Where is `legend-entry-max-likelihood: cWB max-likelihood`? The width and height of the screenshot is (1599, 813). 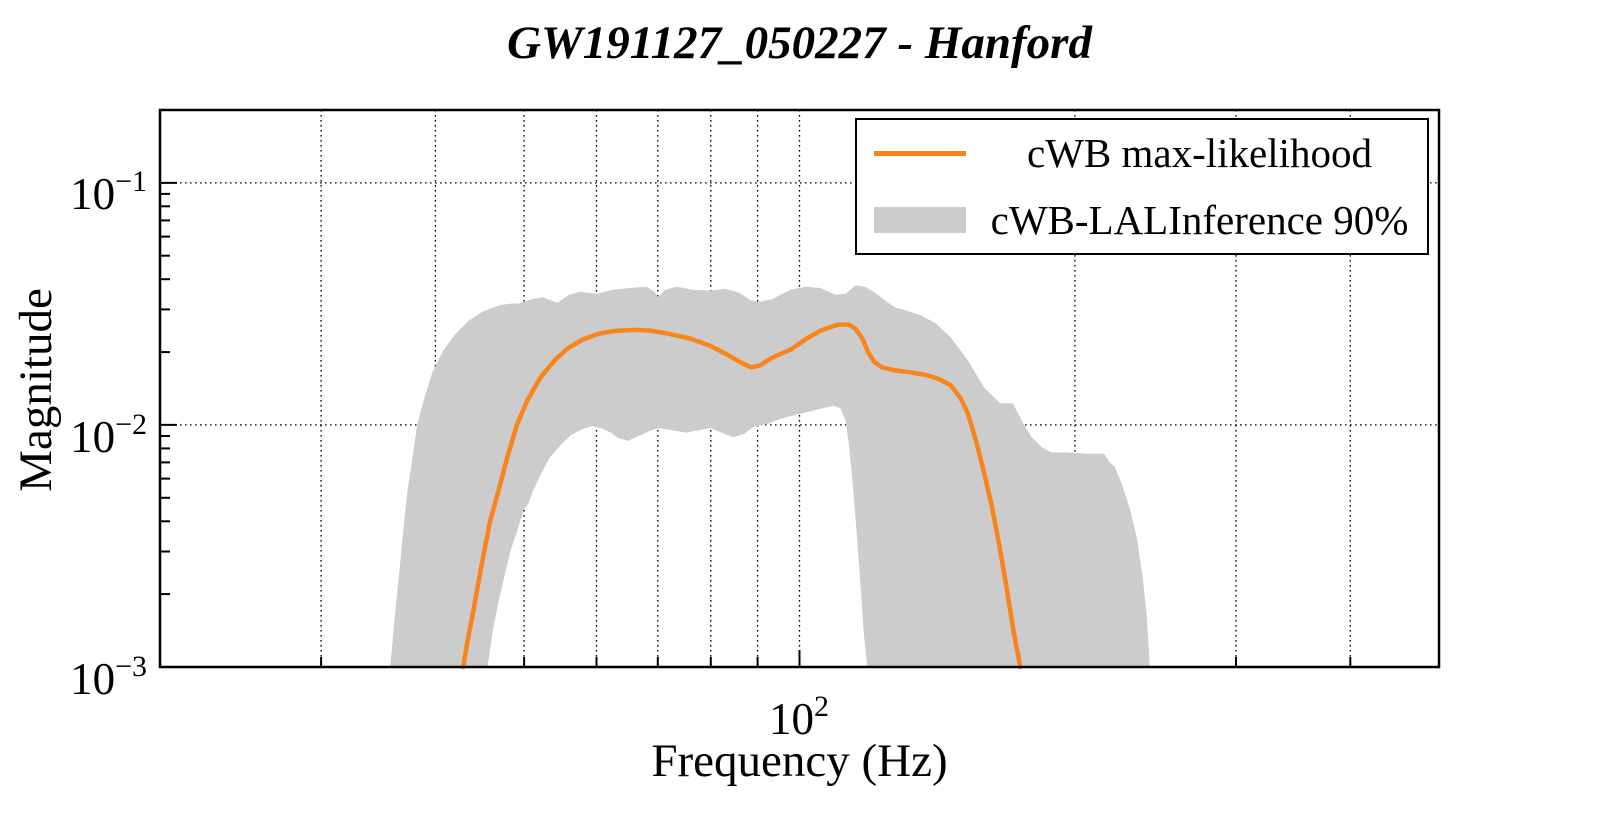 legend-entry-max-likelihood: cWB max-likelihood is located at coordinates (1142, 153).